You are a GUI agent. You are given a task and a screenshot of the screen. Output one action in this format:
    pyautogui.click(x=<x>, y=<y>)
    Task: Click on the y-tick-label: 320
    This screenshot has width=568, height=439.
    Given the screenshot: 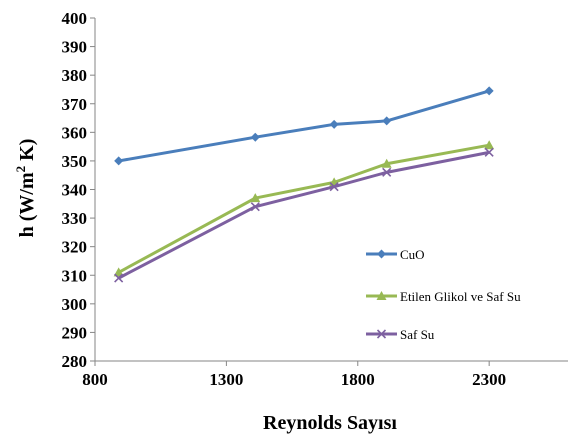 What is the action you would take?
    pyautogui.click(x=75, y=247)
    